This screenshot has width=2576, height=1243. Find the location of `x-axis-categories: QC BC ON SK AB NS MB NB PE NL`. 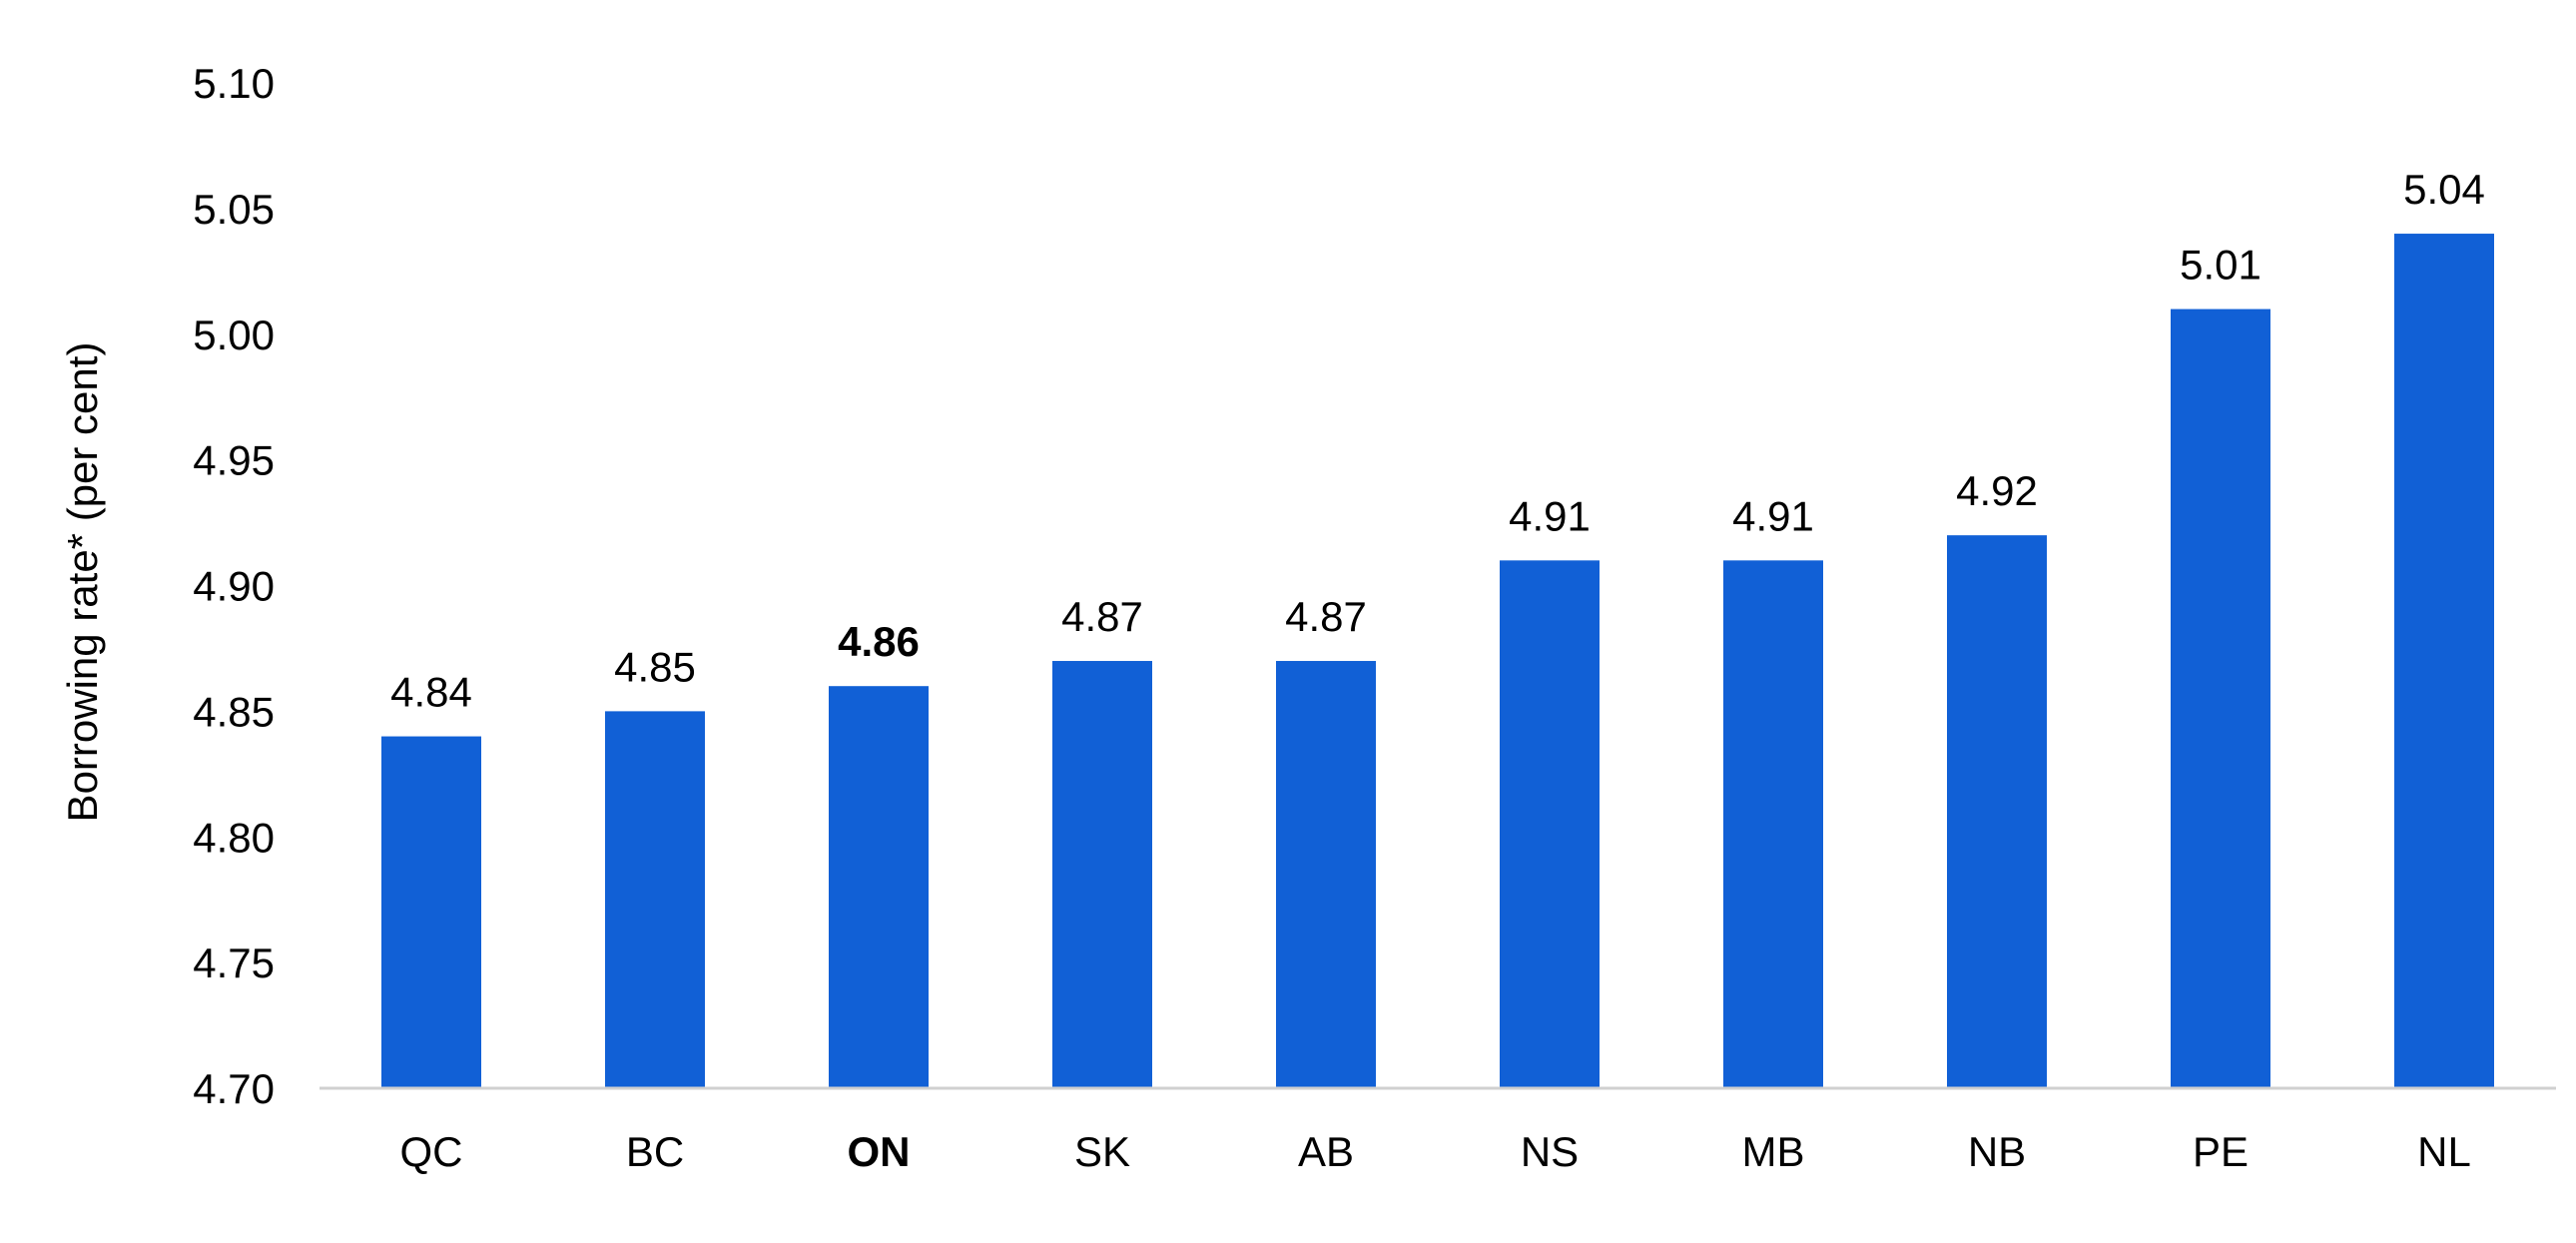

x-axis-categories: QC BC ON SK AB NS MB NB PE NL is located at coordinates (1435, 1151).